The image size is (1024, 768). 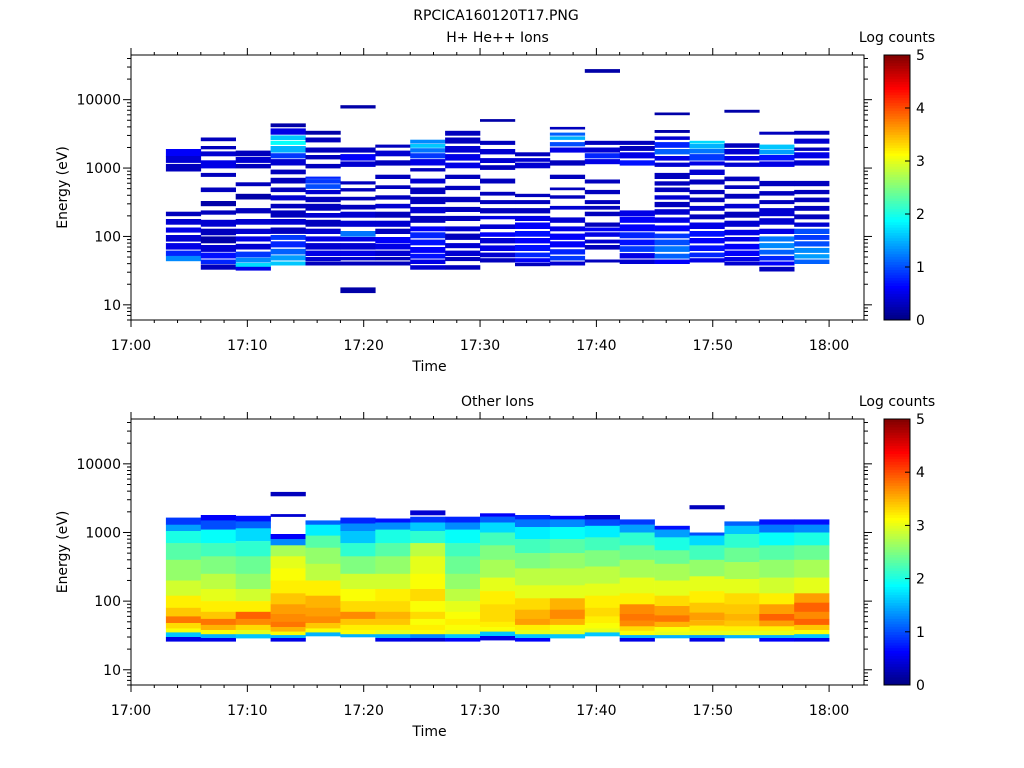 I want to click on colorbar-tick-label: 5, so click(x=920, y=56).